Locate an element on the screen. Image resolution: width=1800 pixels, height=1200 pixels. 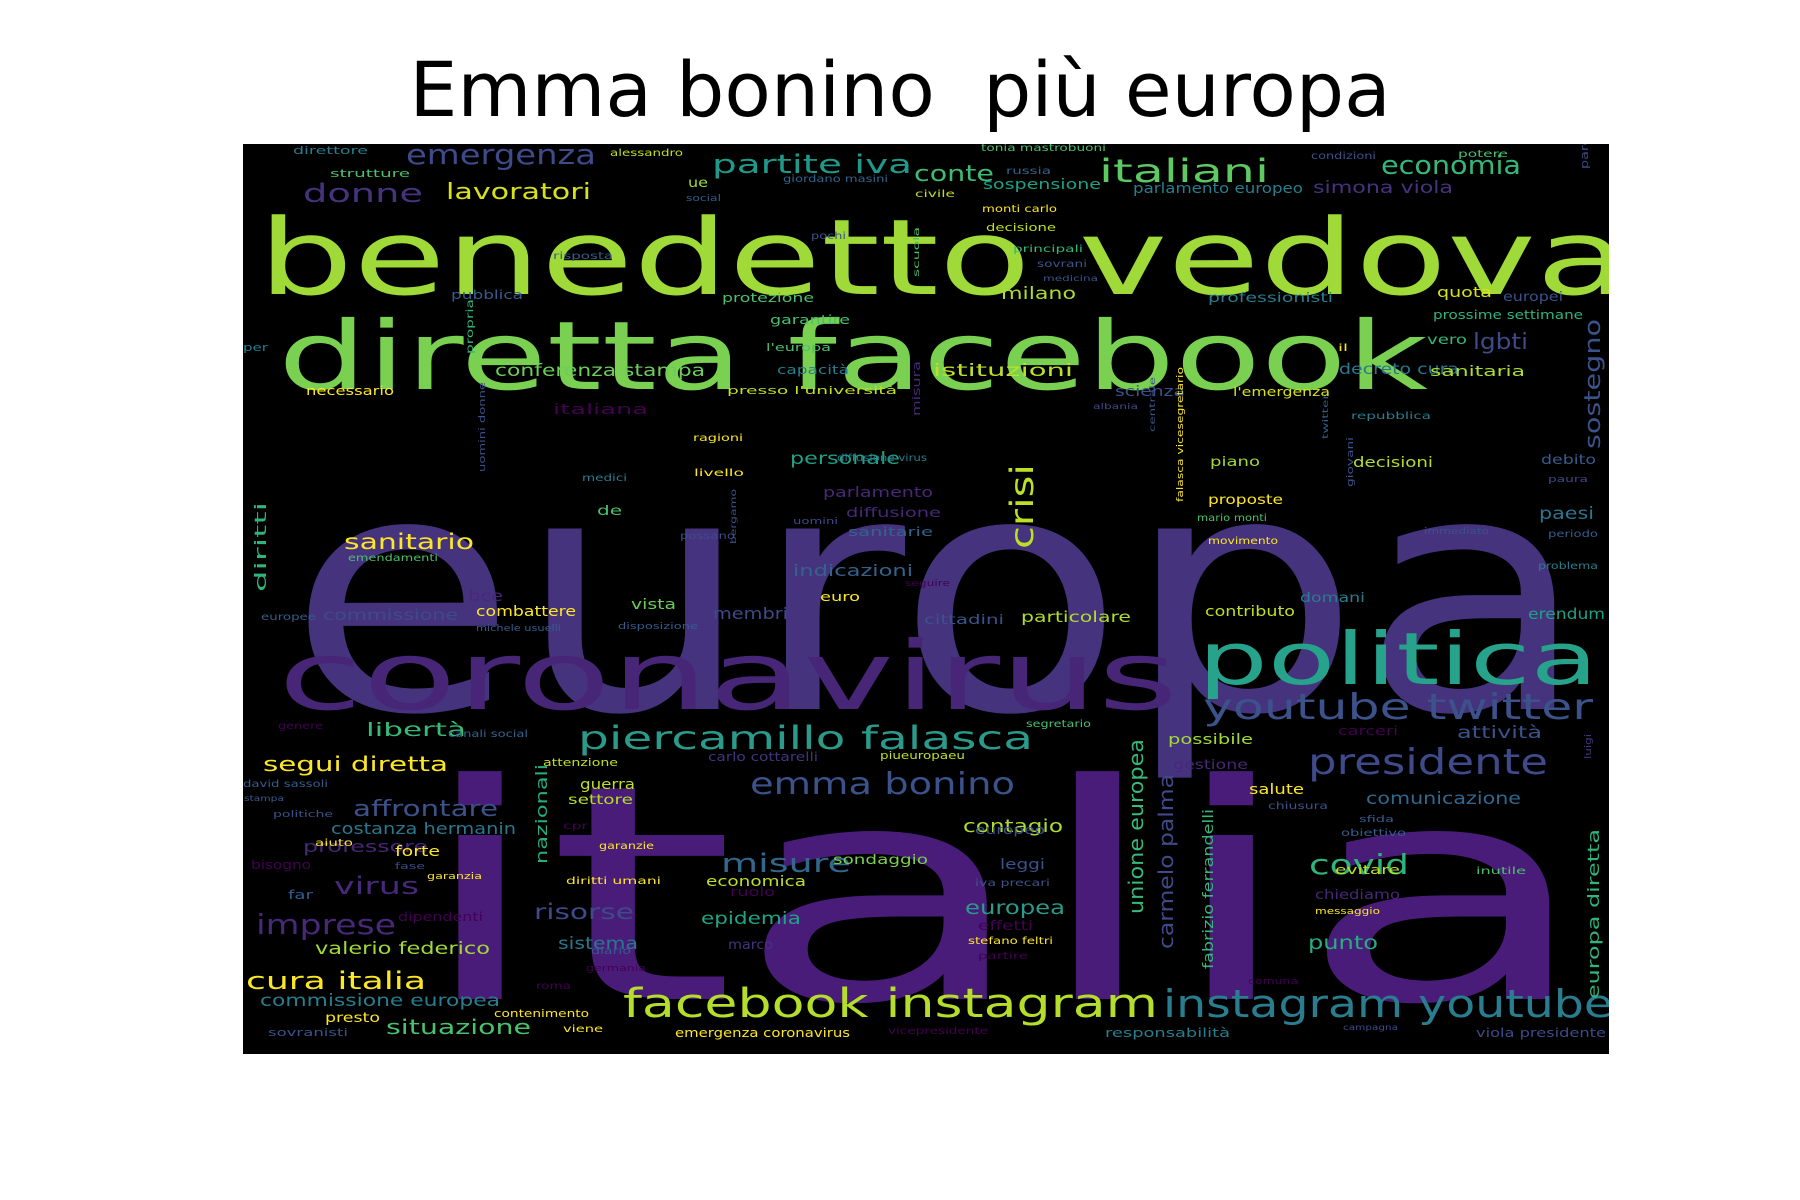
cloud-word: genere is located at coordinates (300, 726).